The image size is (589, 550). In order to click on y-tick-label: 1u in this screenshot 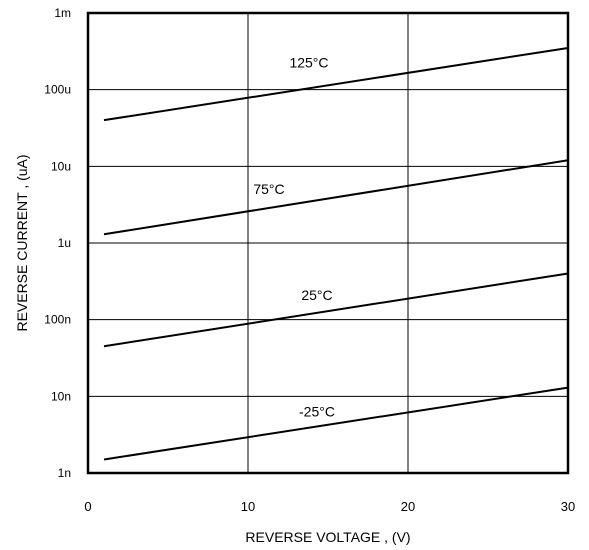, I will do `click(64, 243)`.